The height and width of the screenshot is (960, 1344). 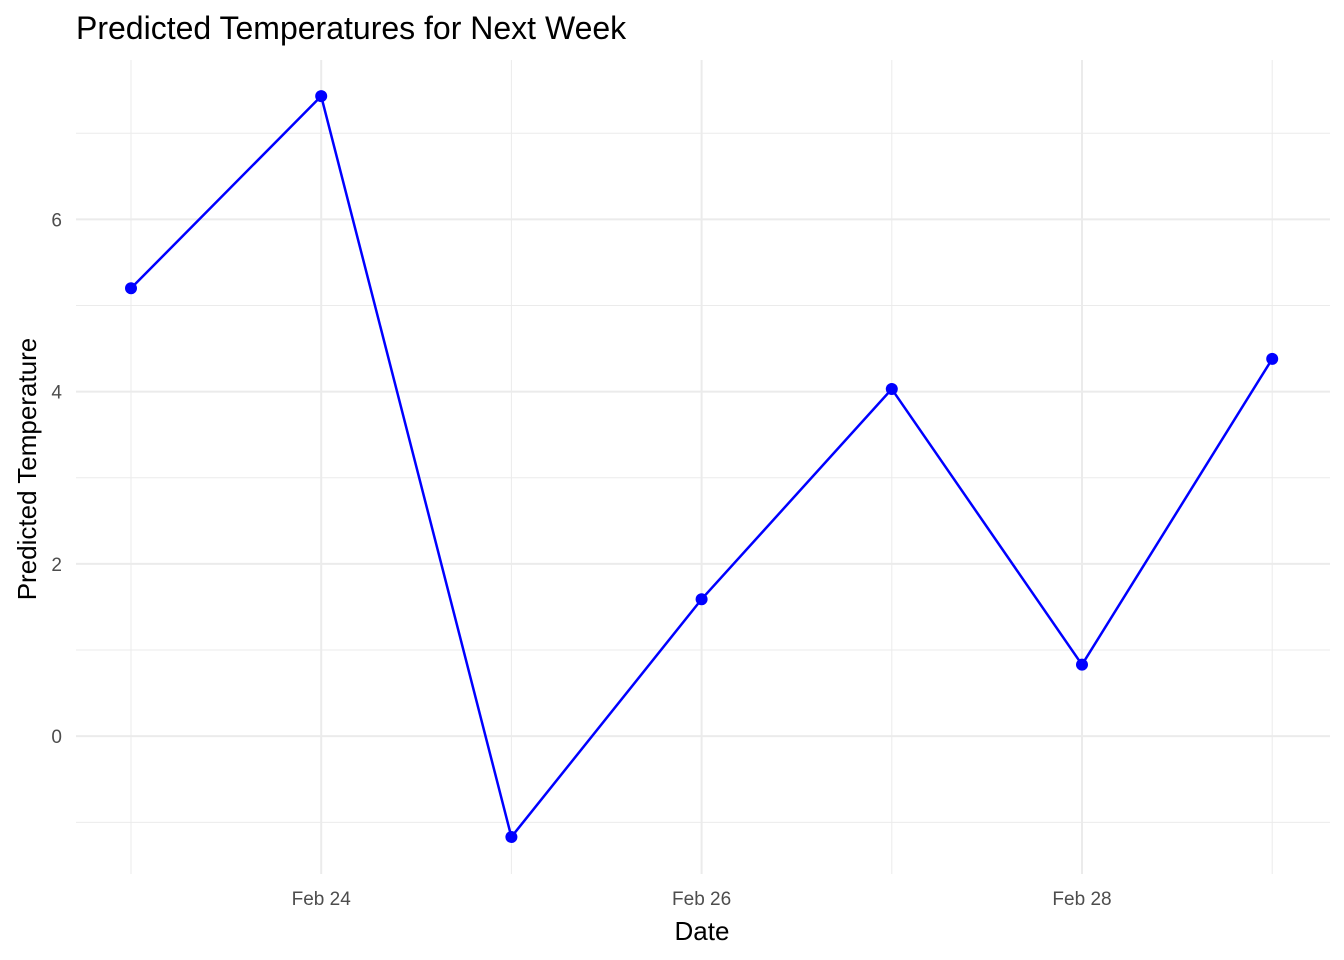 What do you see at coordinates (56, 737) in the screenshot?
I see `y-tick-label: 0` at bounding box center [56, 737].